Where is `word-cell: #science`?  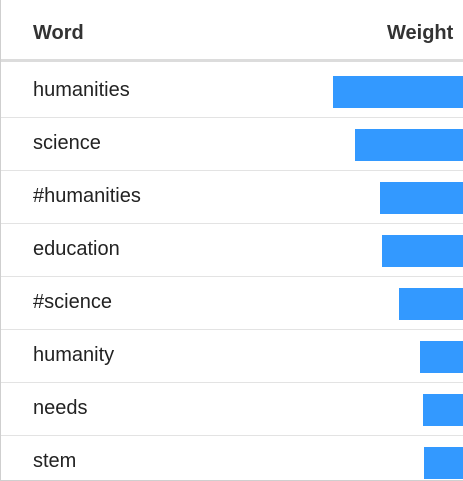 word-cell: #science is located at coordinates (72, 302).